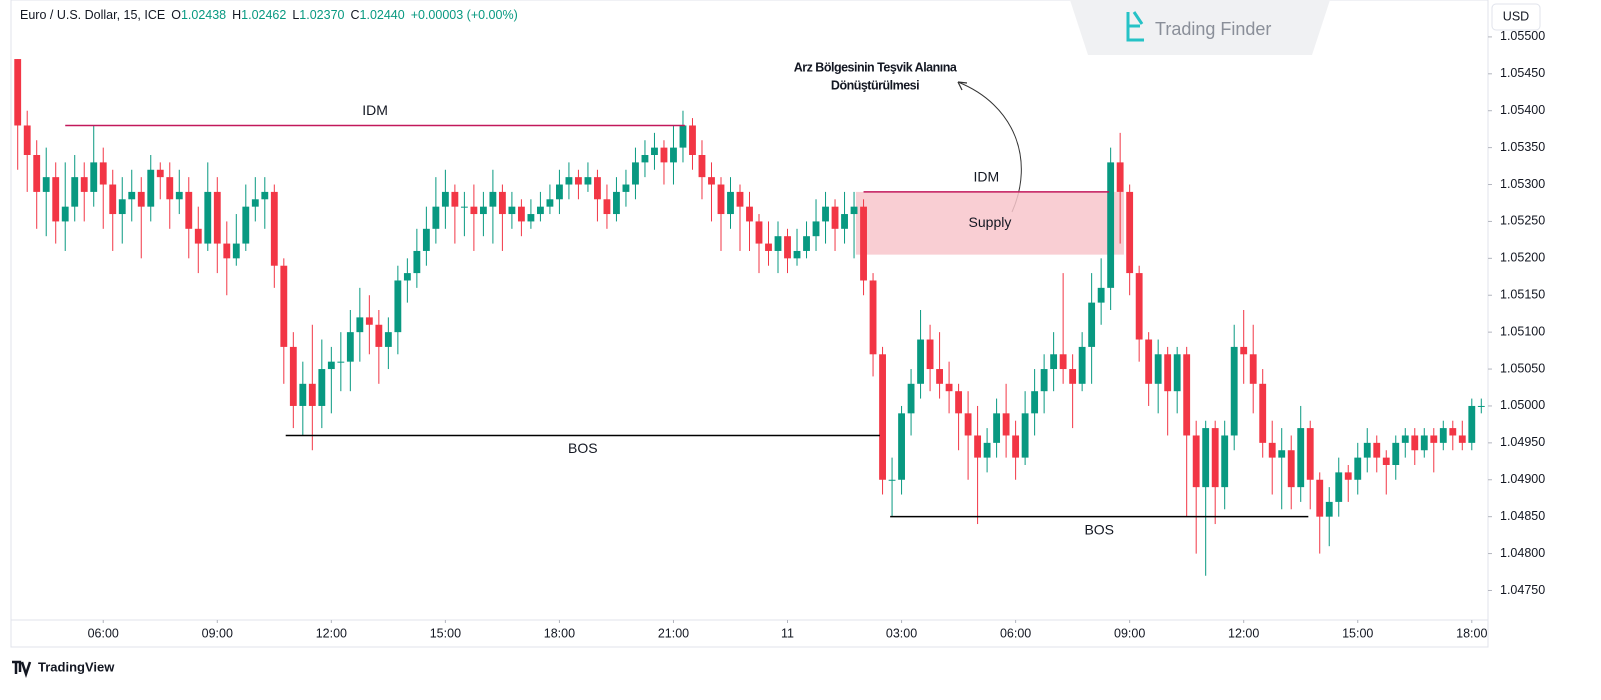 The height and width of the screenshot is (700, 1601). I want to click on x-tick-label: 12:00, so click(1243, 633).